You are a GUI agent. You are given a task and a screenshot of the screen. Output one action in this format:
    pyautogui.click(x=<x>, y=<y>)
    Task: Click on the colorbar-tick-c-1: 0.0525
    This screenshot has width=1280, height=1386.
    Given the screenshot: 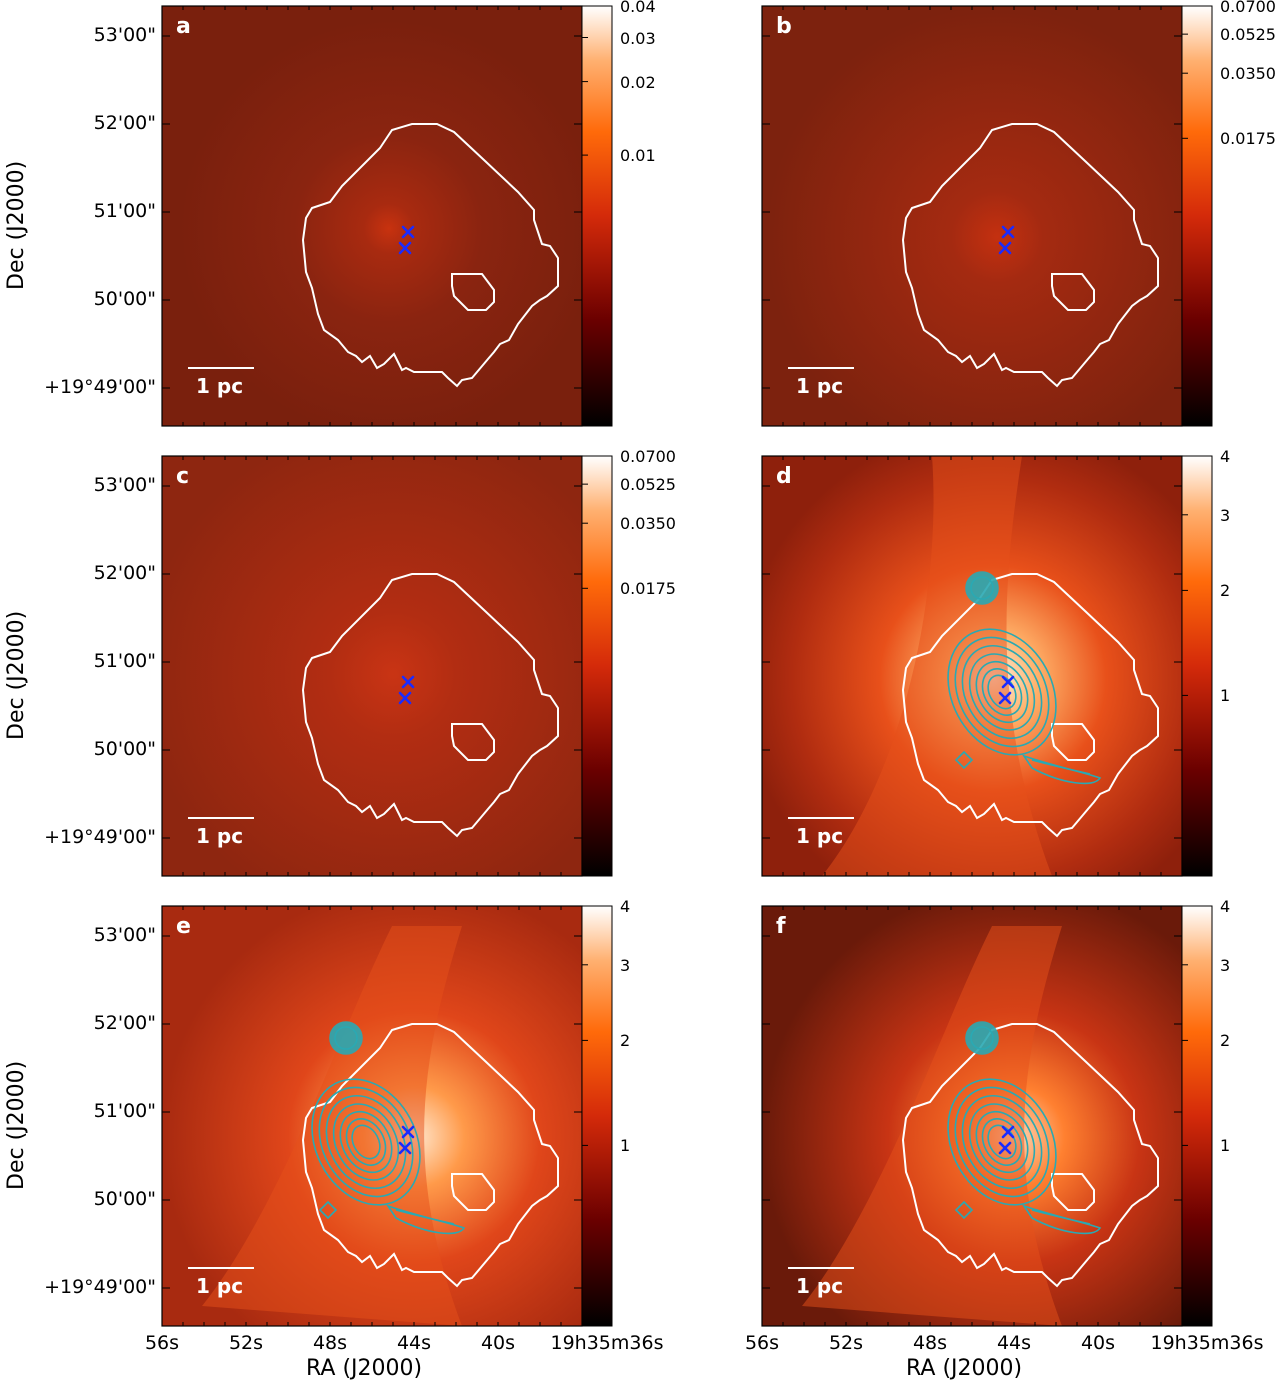 What is the action you would take?
    pyautogui.click(x=648, y=485)
    